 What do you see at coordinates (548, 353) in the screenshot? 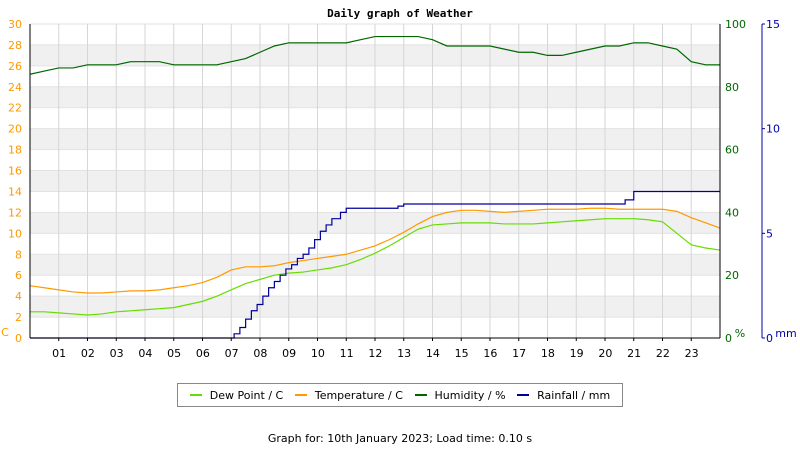
I see `x-tick-label: 18` at bounding box center [548, 353].